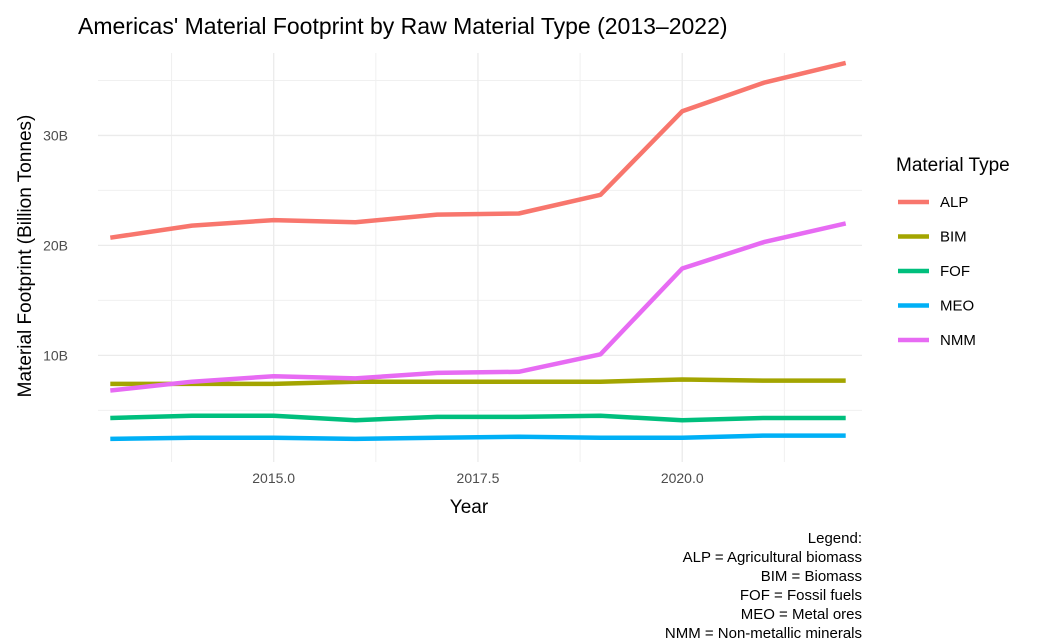  What do you see at coordinates (958, 340) in the screenshot?
I see `legend-label-nmm: NMM` at bounding box center [958, 340].